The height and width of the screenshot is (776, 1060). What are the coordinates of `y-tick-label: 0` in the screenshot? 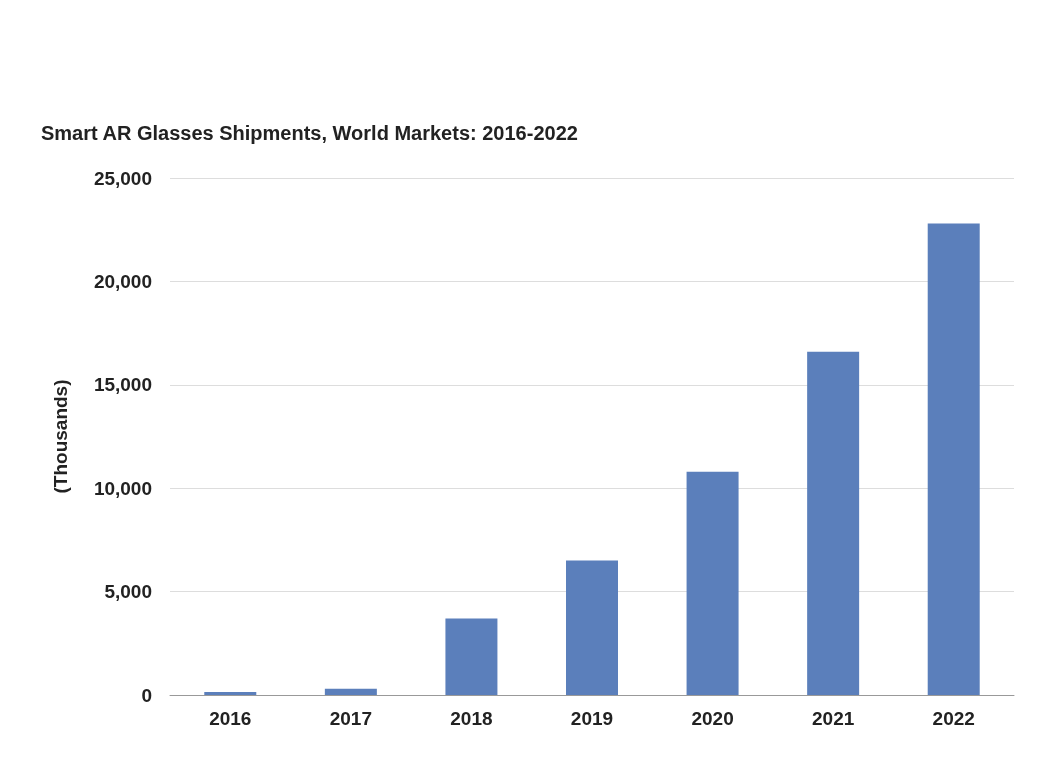 It's located at (146, 695).